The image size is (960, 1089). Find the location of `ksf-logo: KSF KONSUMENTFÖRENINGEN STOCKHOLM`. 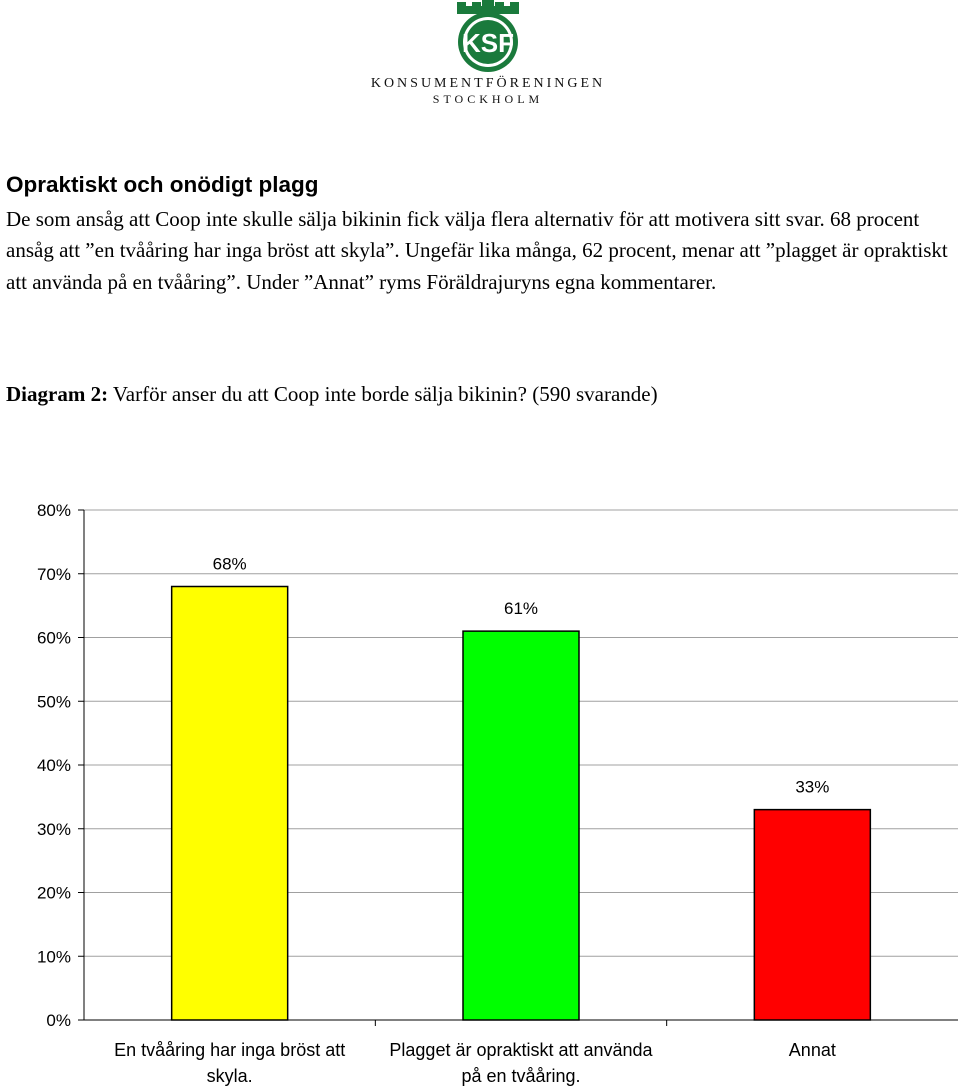

ksf-logo: KSF KONSUMENTFÖRENINGEN STOCKHOLM is located at coordinates (488, 55).